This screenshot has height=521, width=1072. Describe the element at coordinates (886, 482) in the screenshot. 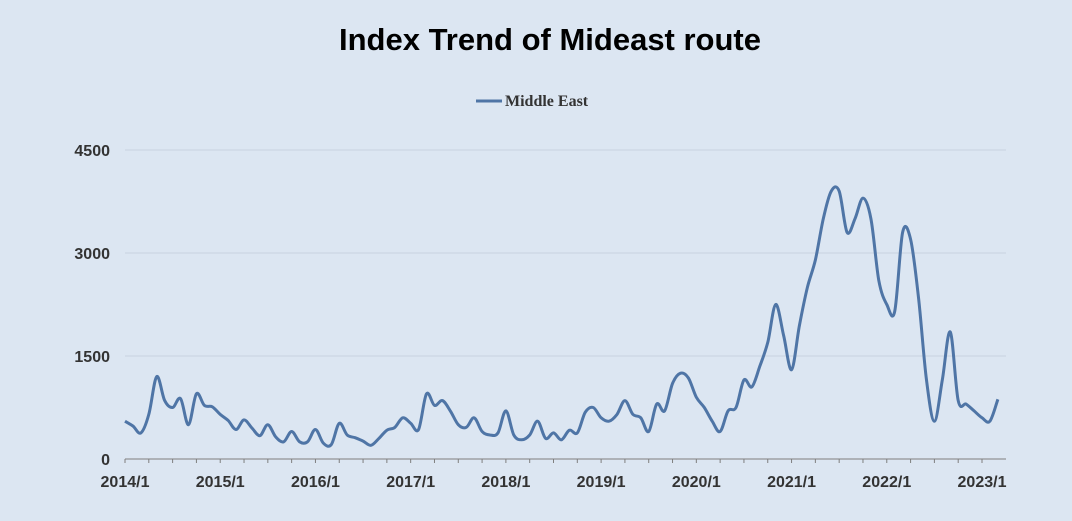

I see `x-tick-label: 2022/1` at that location.